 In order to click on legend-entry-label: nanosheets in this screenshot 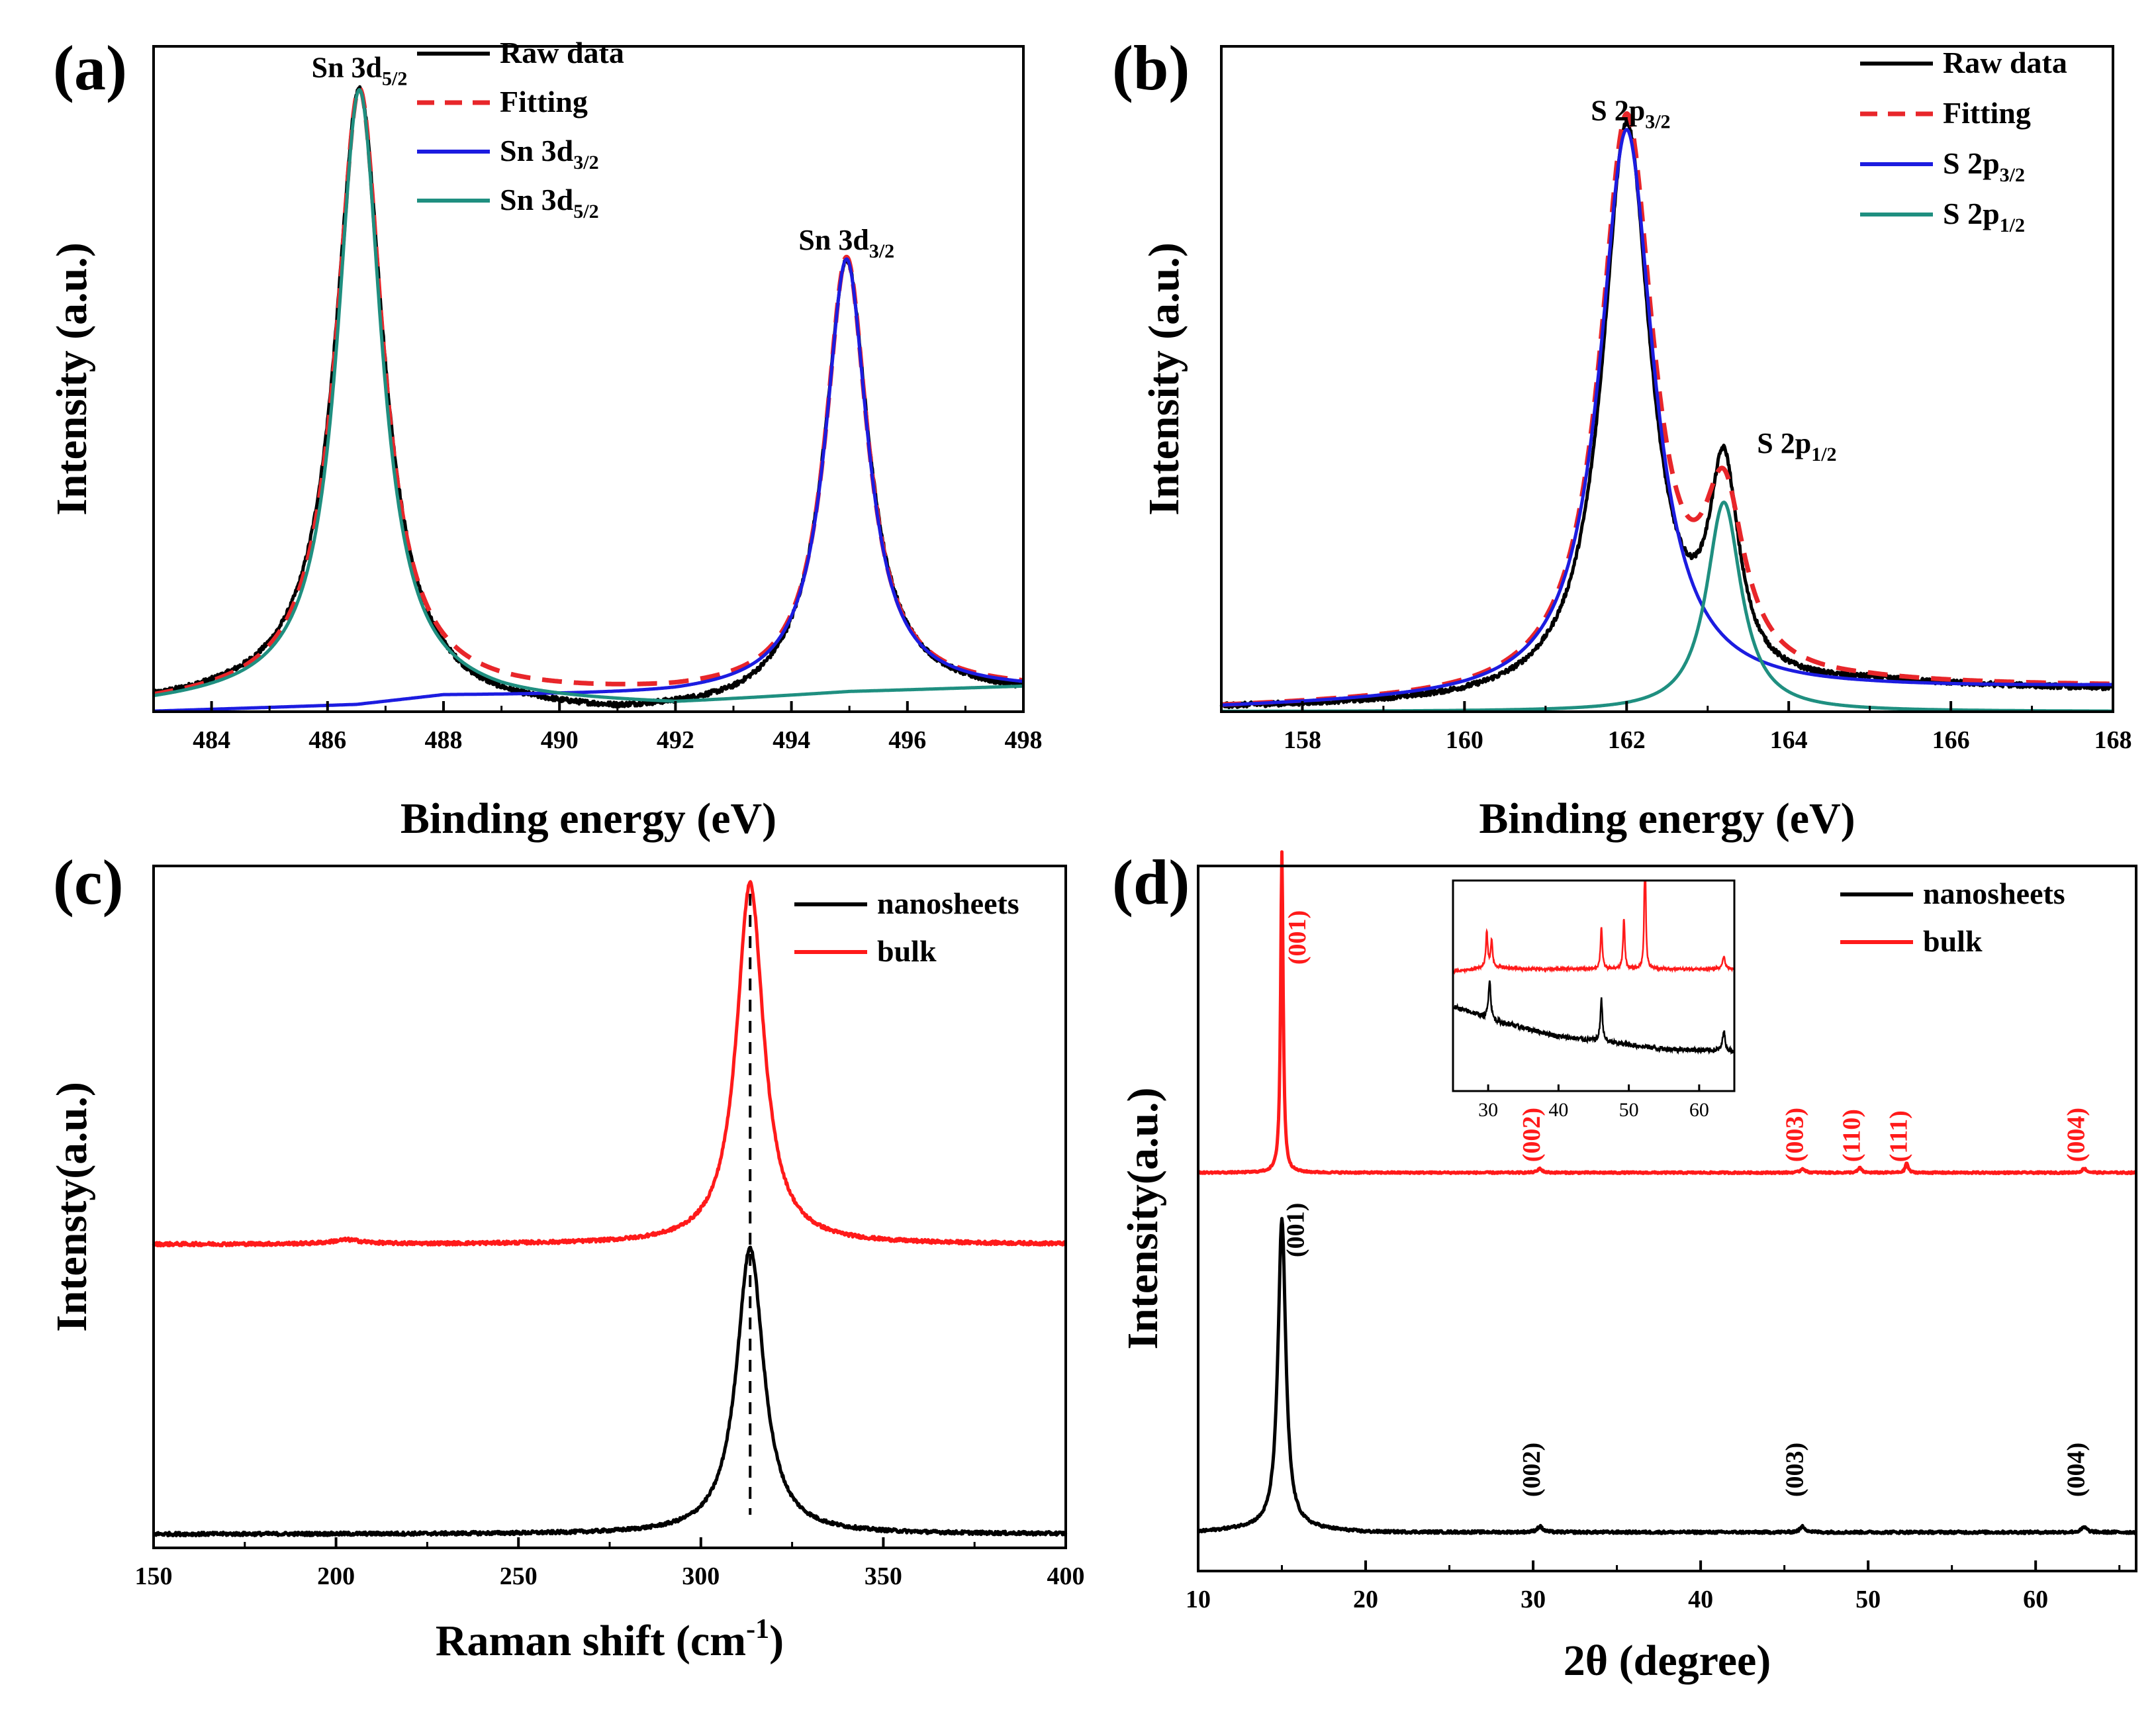, I will do `click(1994, 893)`.